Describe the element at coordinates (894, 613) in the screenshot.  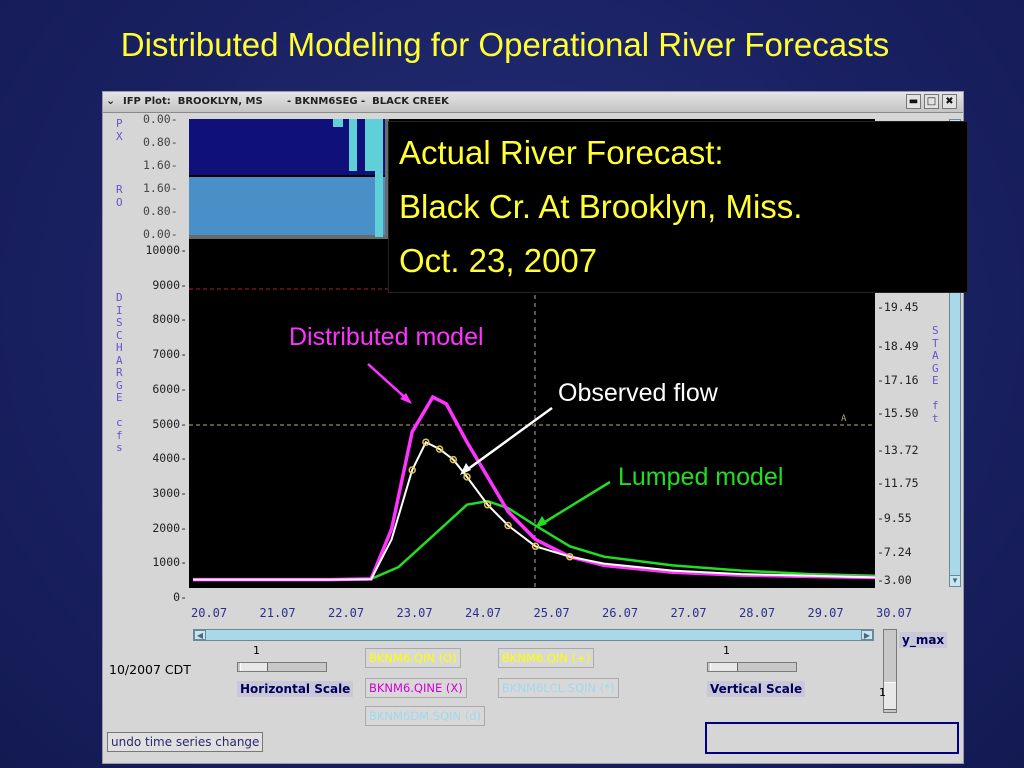
I see `x-tick-label: 30.07` at that location.